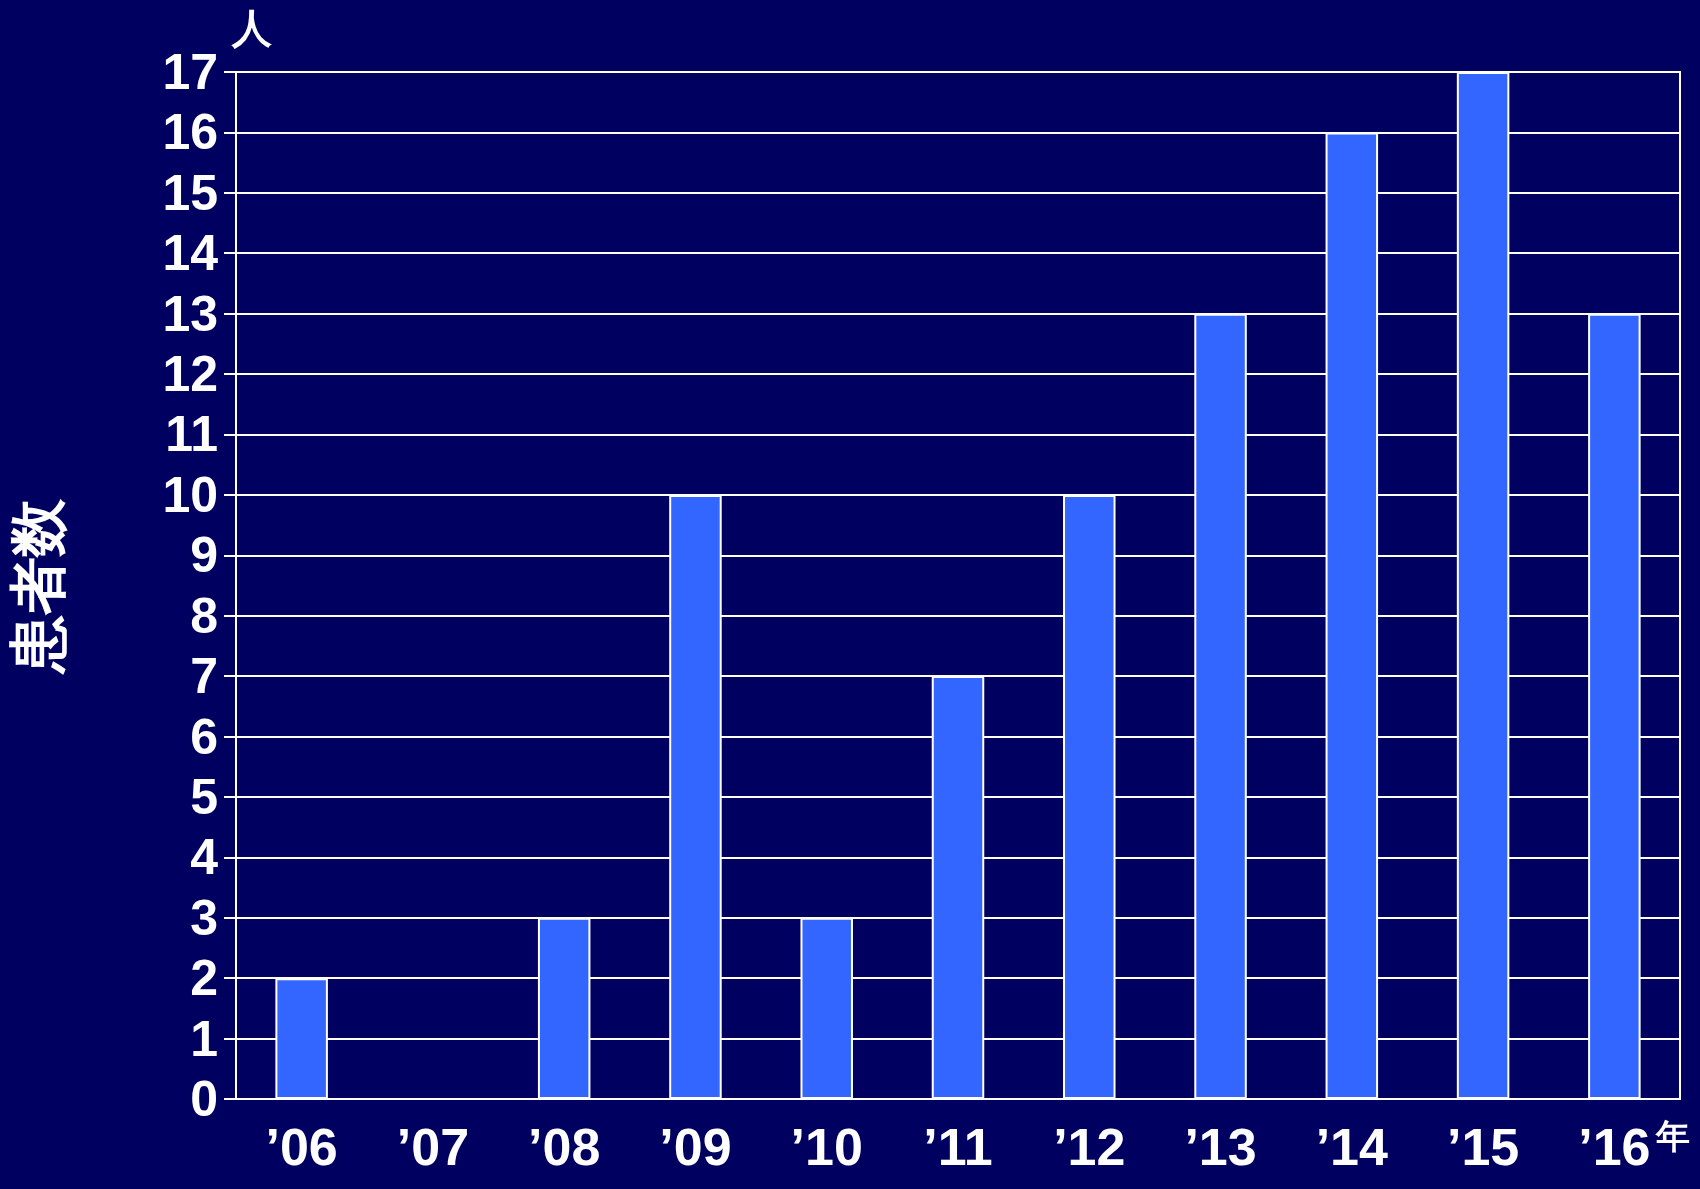  Describe the element at coordinates (204, 1099) in the screenshot. I see `y-tick-label: 0` at that location.